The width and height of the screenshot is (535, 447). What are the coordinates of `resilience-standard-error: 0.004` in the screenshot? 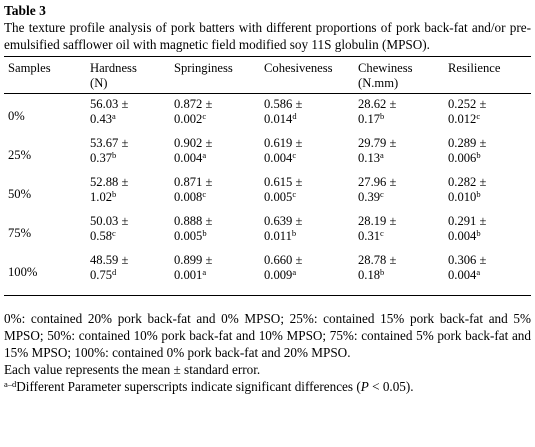 It's located at (462, 236).